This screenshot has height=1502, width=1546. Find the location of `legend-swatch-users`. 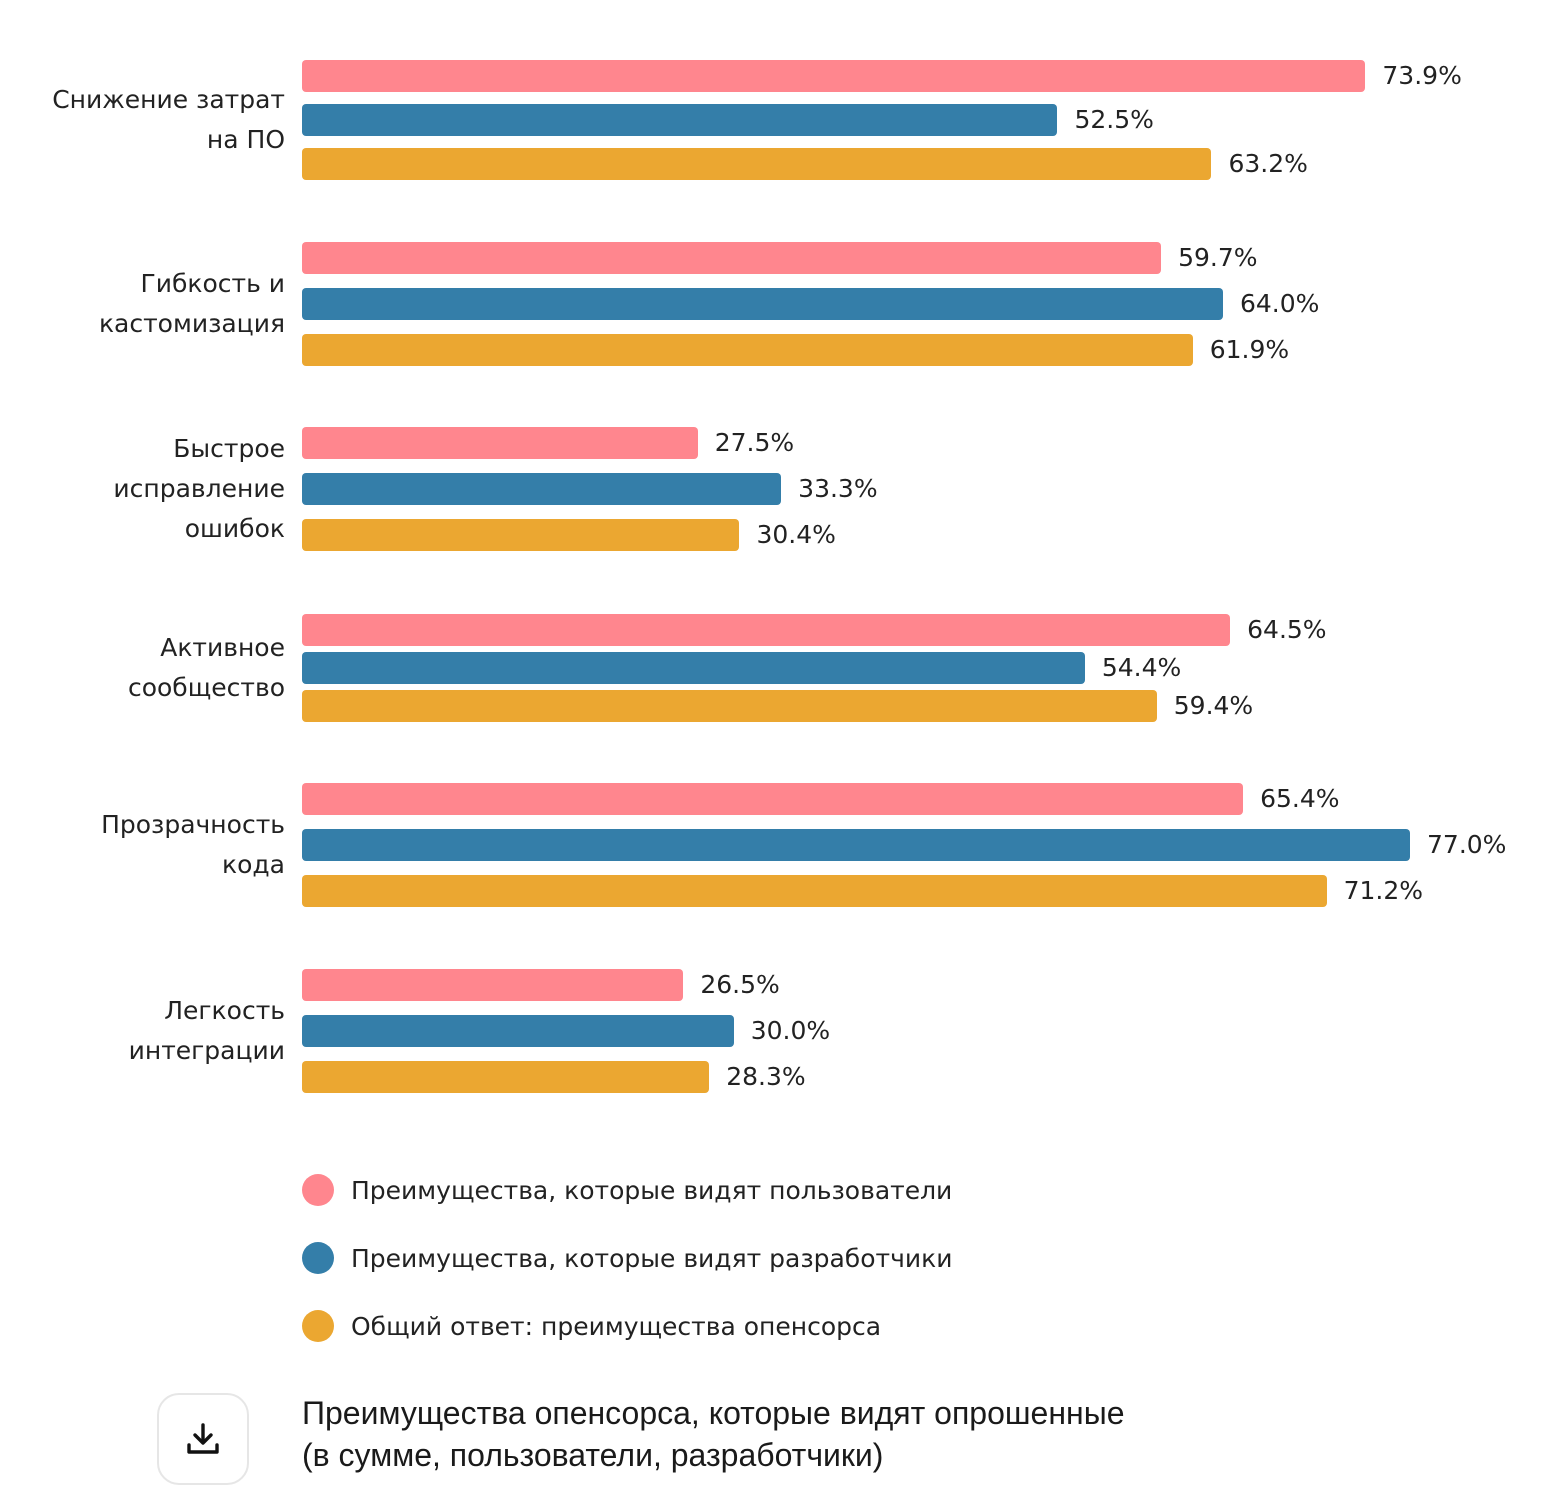

legend-swatch-users is located at coordinates (318, 1190).